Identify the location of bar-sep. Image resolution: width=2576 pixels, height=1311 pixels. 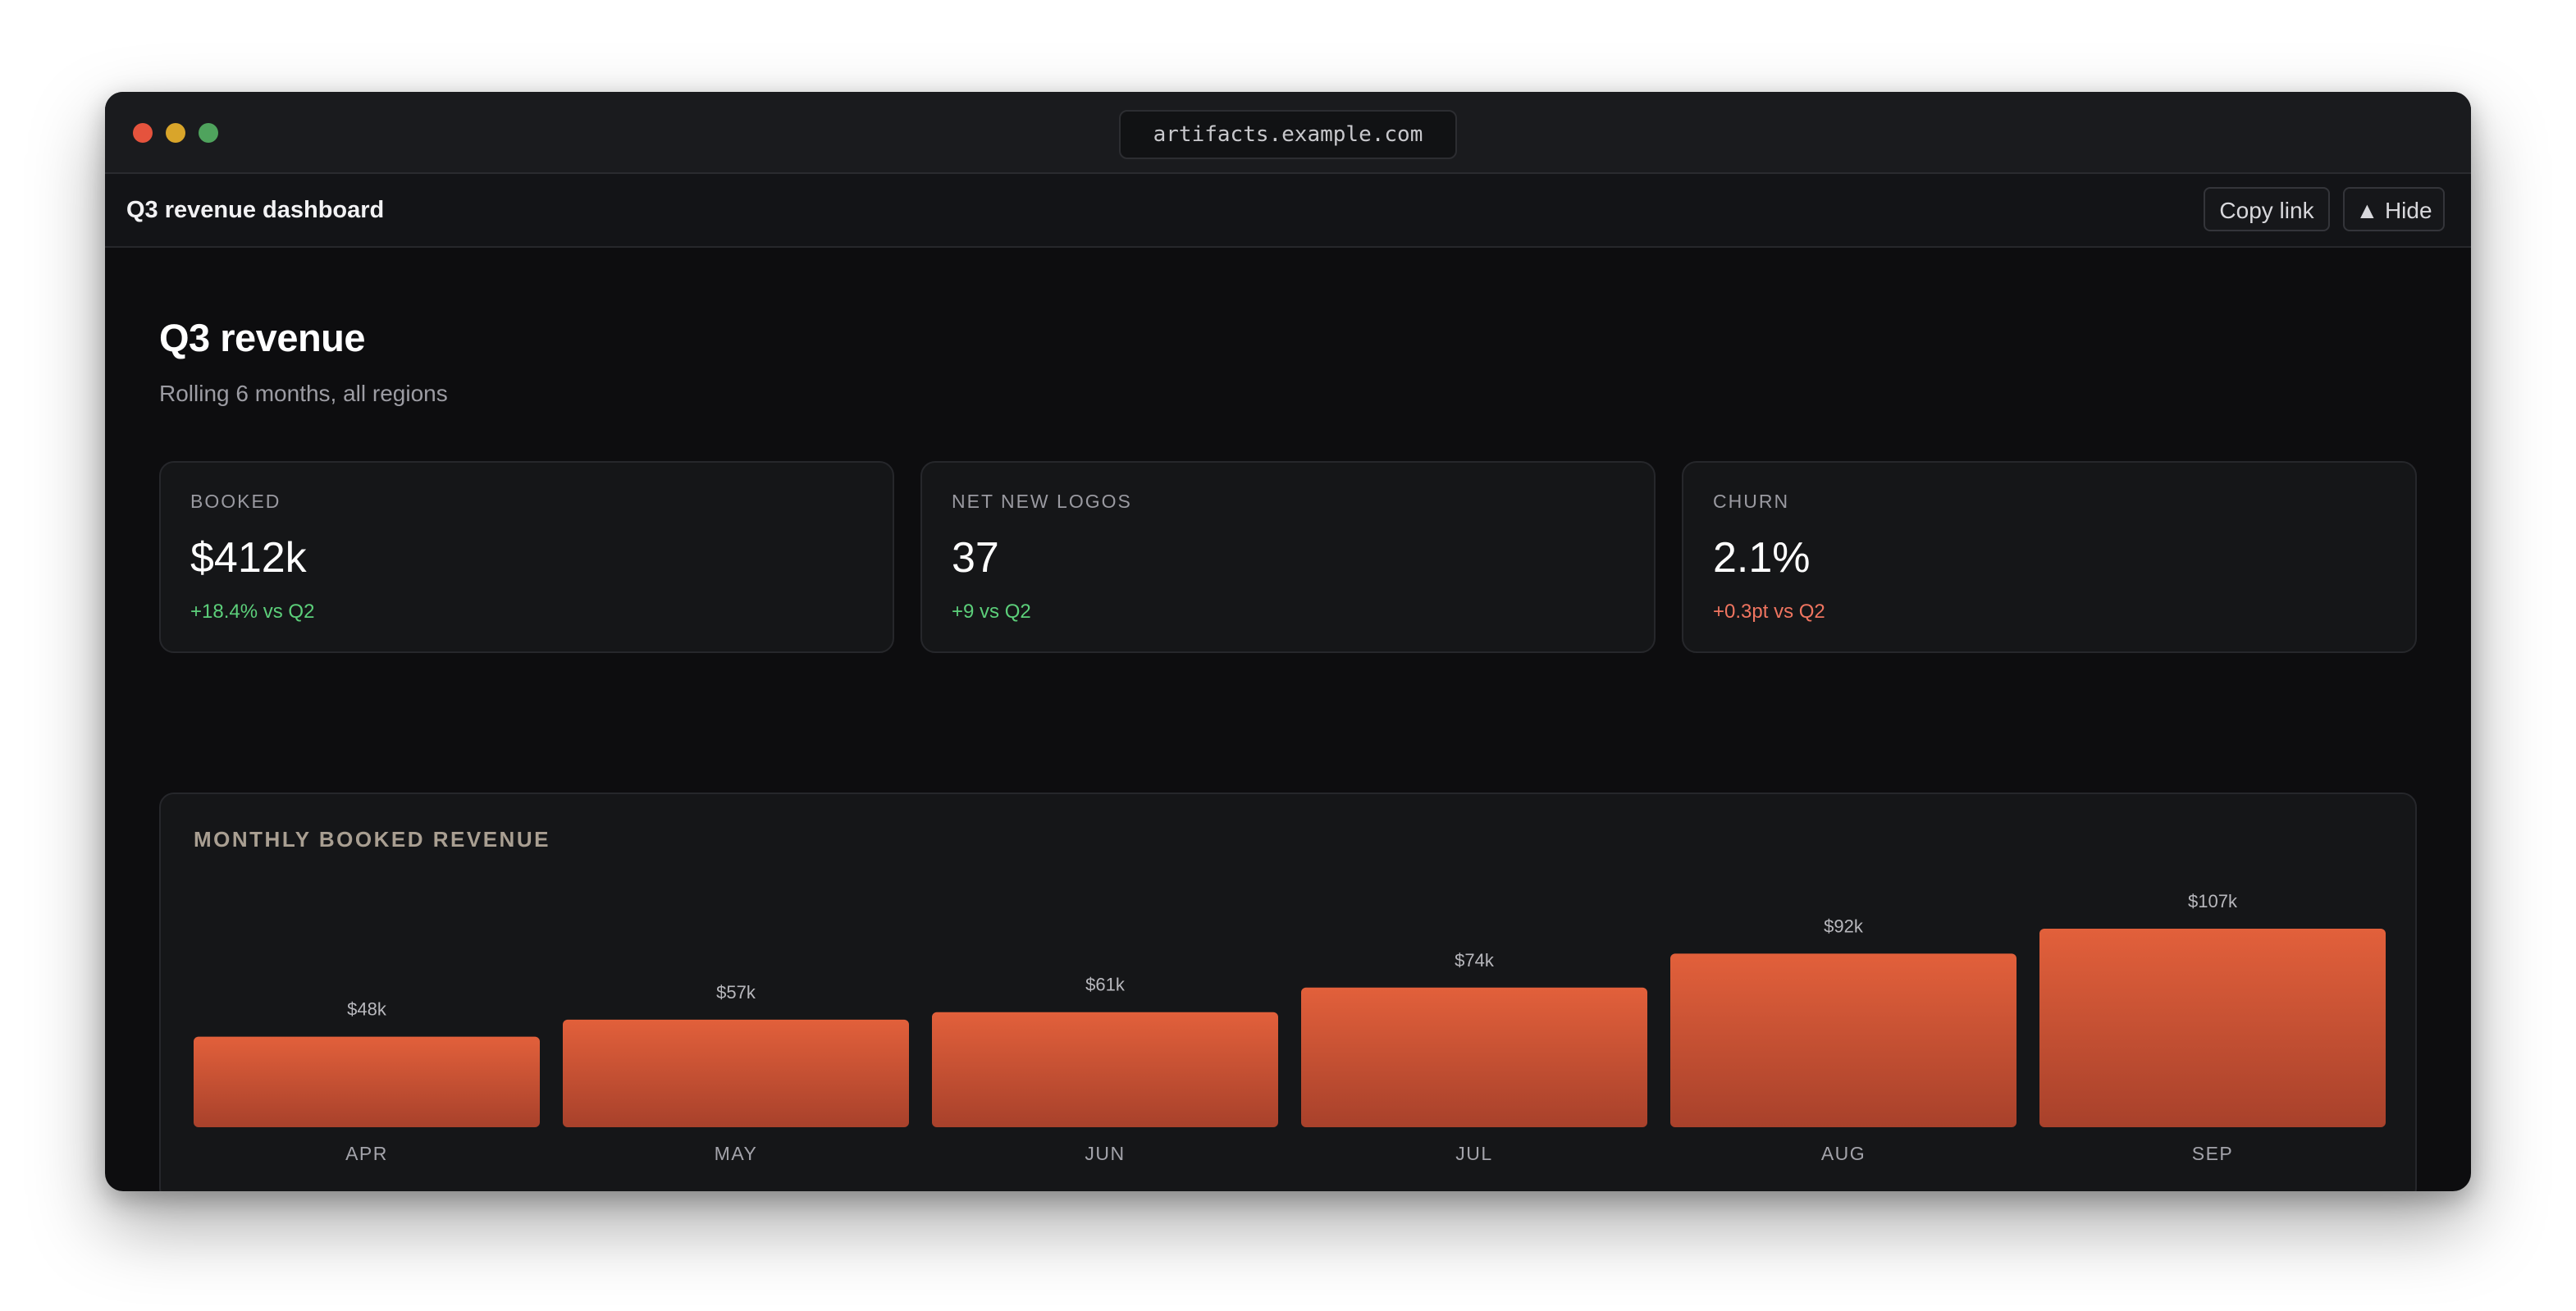
(2212, 1028).